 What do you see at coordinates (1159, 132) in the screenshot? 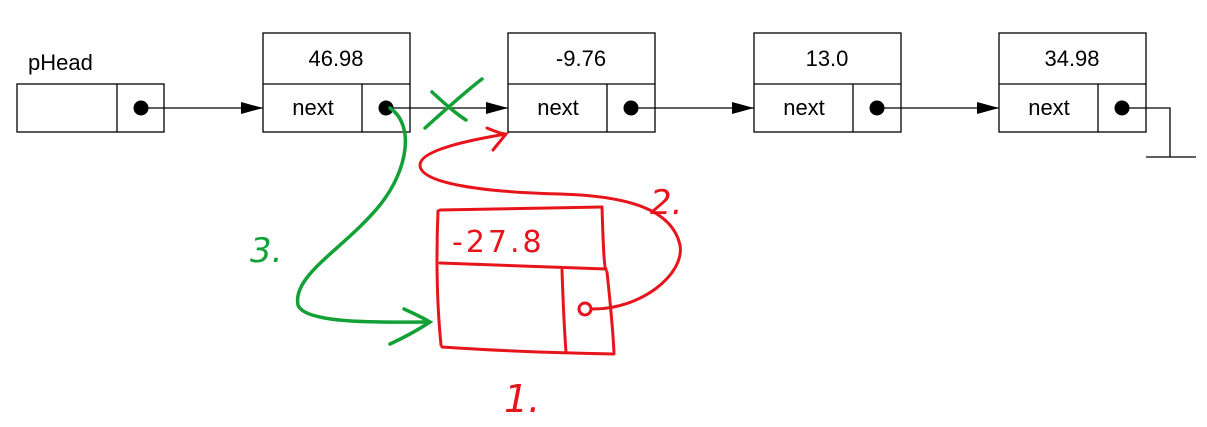
I see `null-terminator` at bounding box center [1159, 132].